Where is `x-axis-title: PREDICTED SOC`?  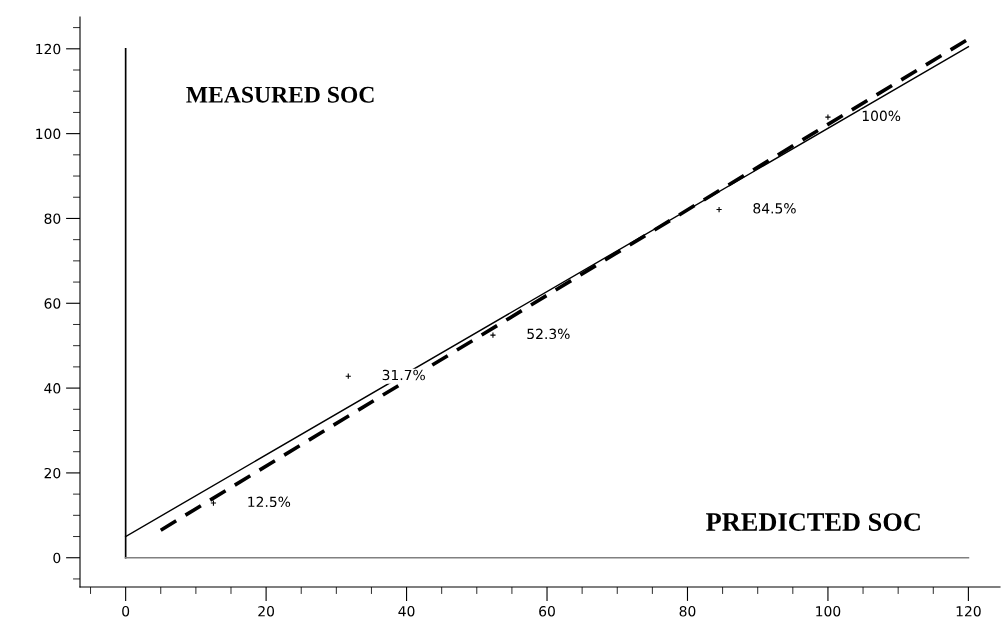 x-axis-title: PREDICTED SOC is located at coordinates (813, 522).